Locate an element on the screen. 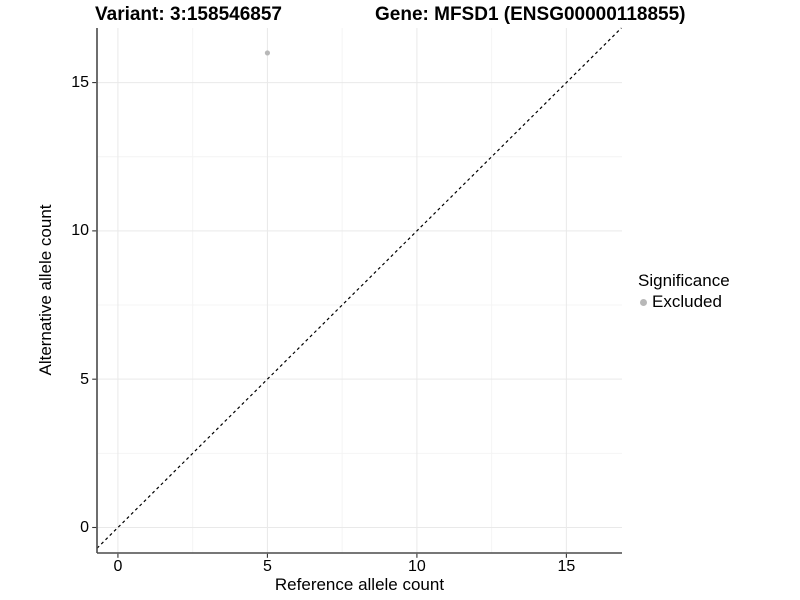  data-point is located at coordinates (267, 53).